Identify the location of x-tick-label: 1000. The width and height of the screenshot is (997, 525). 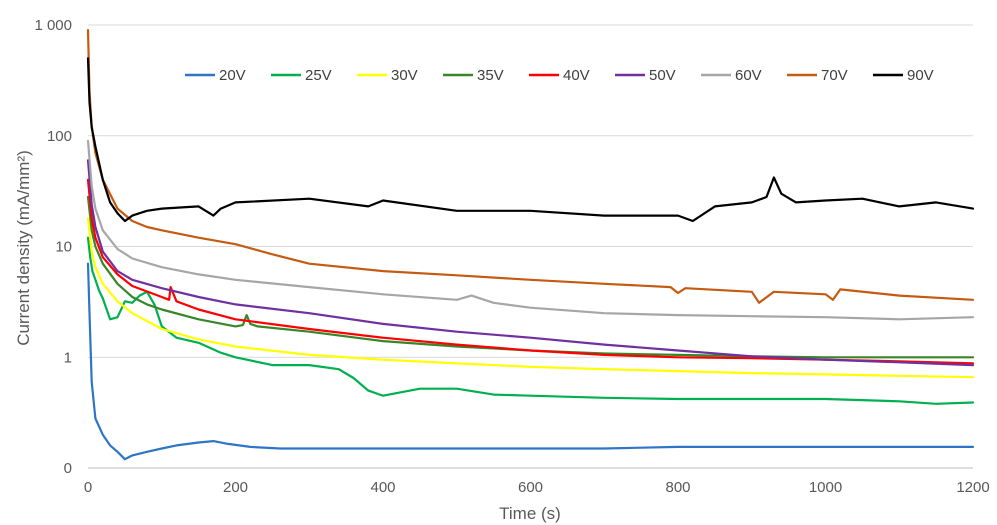
(825, 487).